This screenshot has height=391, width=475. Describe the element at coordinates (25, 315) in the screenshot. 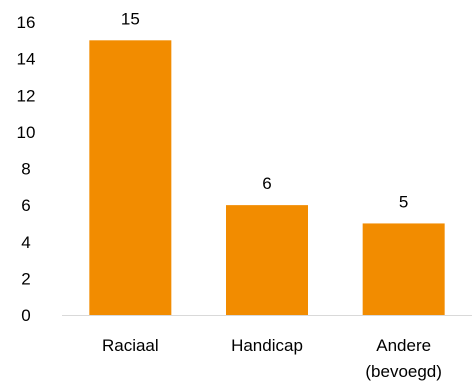

I see `y-tick-label: 0` at that location.